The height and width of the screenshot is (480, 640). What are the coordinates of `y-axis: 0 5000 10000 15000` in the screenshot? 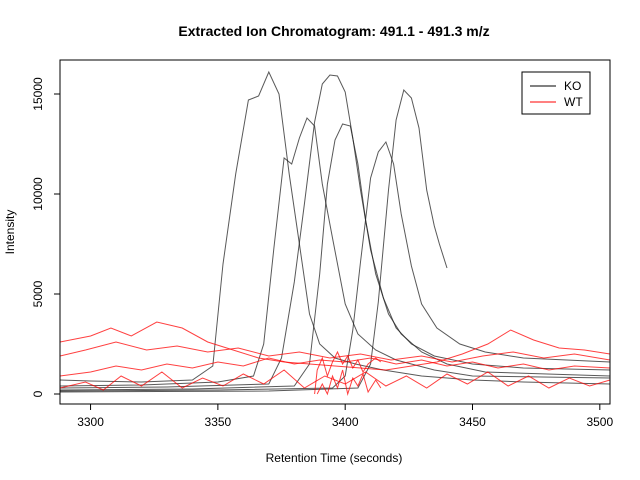 It's located at (45, 237).